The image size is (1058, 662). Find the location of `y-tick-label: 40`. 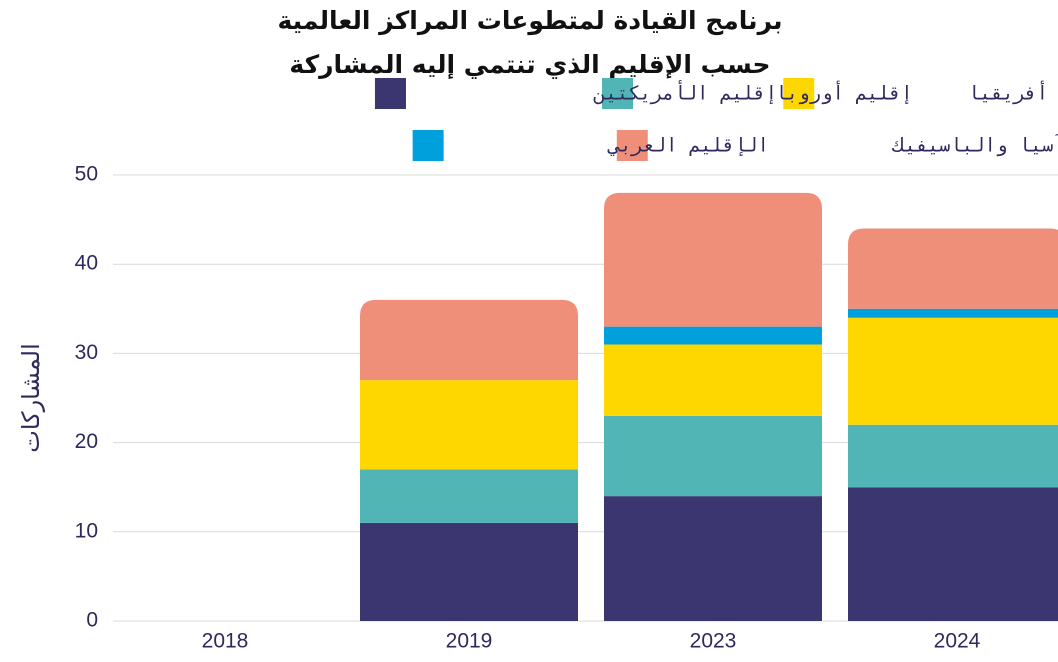

y-tick-label: 40 is located at coordinates (86, 263).